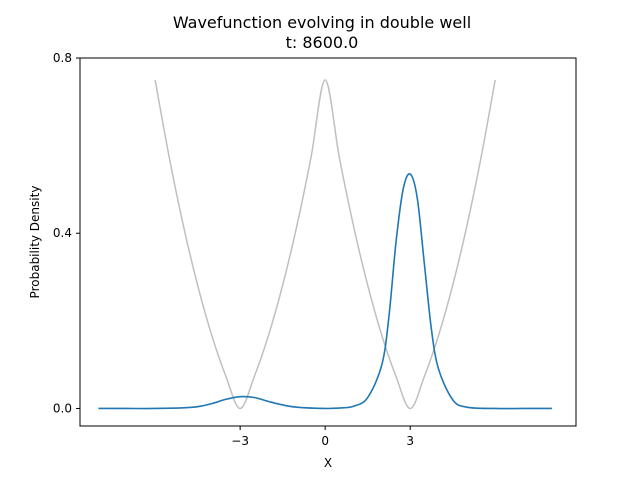 Image resolution: width=640 pixels, height=480 pixels. What do you see at coordinates (328, 463) in the screenshot?
I see `x-axis-label: X` at bounding box center [328, 463].